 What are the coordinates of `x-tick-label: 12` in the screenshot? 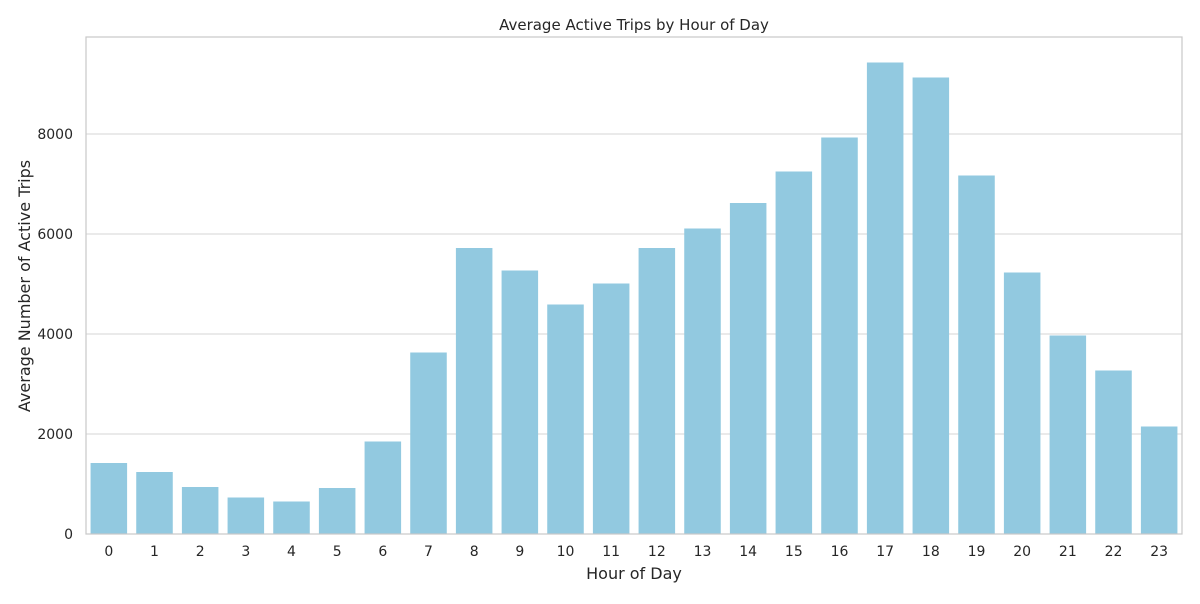 It's located at (657, 552).